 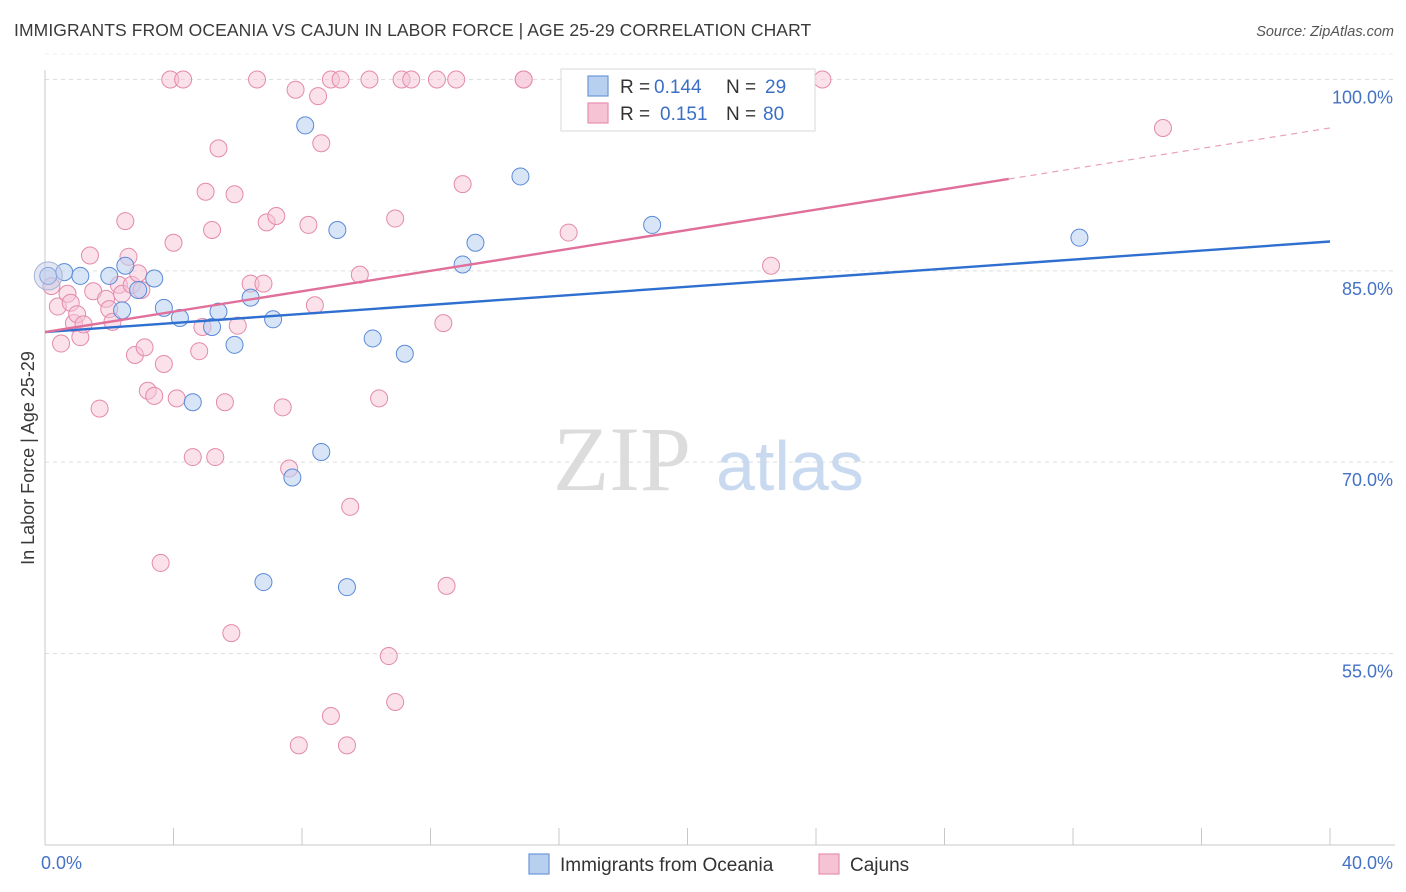 I want to click on chart-source: Source: ZipAtlas.com, so click(x=1325, y=32).